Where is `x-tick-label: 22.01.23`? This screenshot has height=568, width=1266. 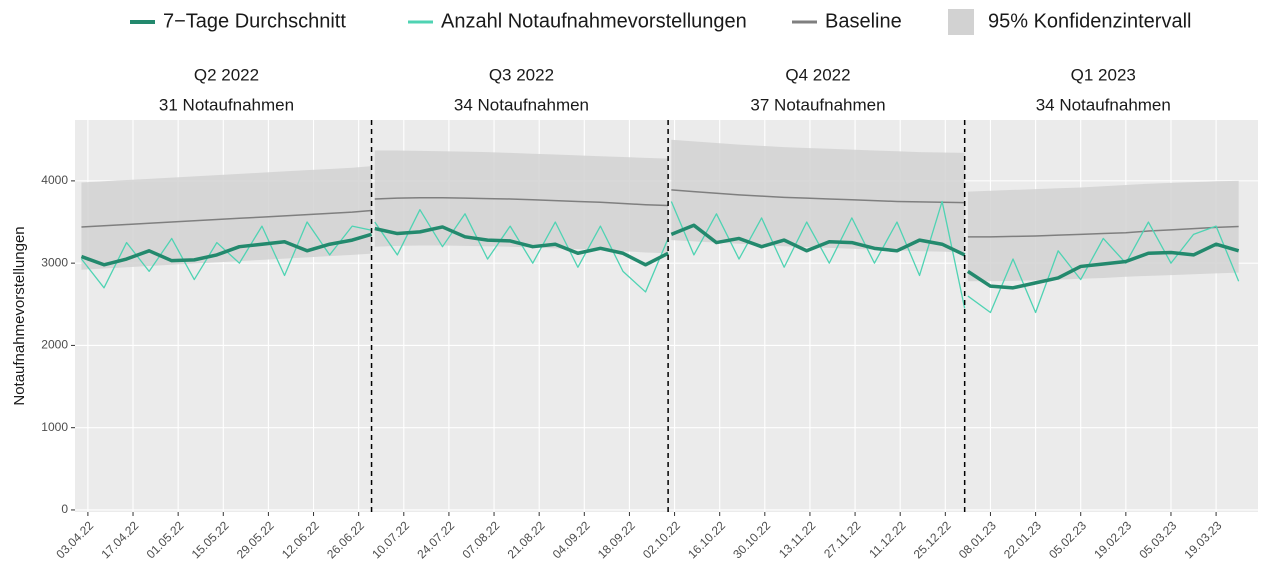
x-tick-label: 22.01.23 is located at coordinates (1022, 539).